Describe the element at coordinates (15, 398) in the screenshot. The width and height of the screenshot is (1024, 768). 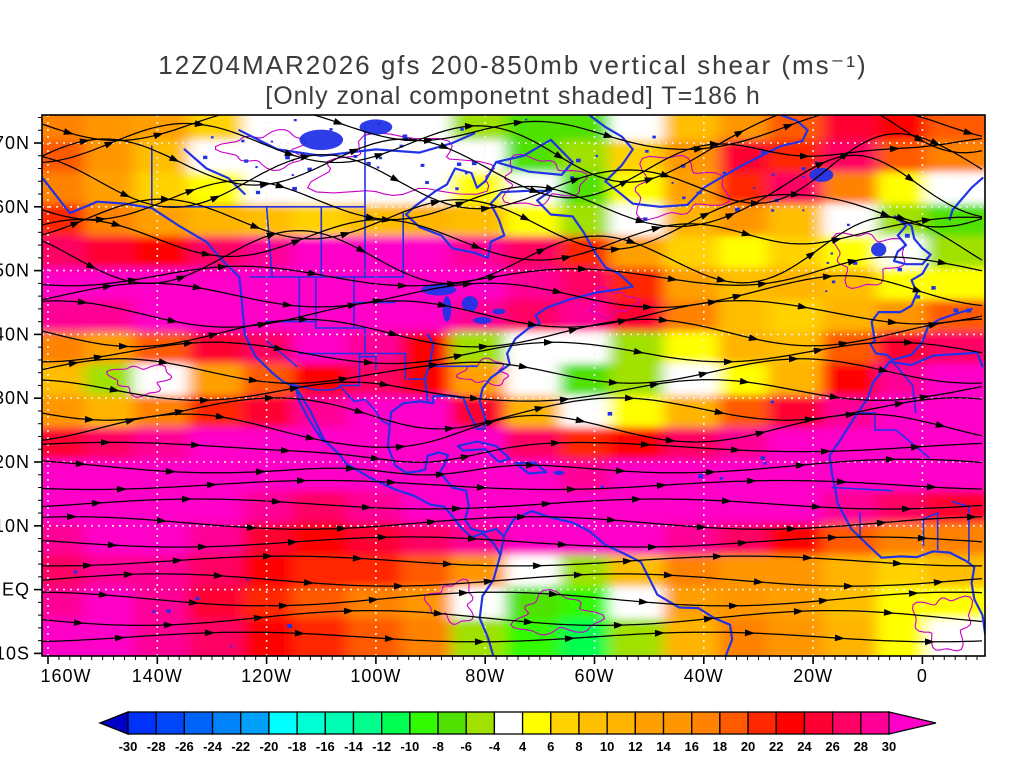
I see `y-tick-label: 30N` at that location.